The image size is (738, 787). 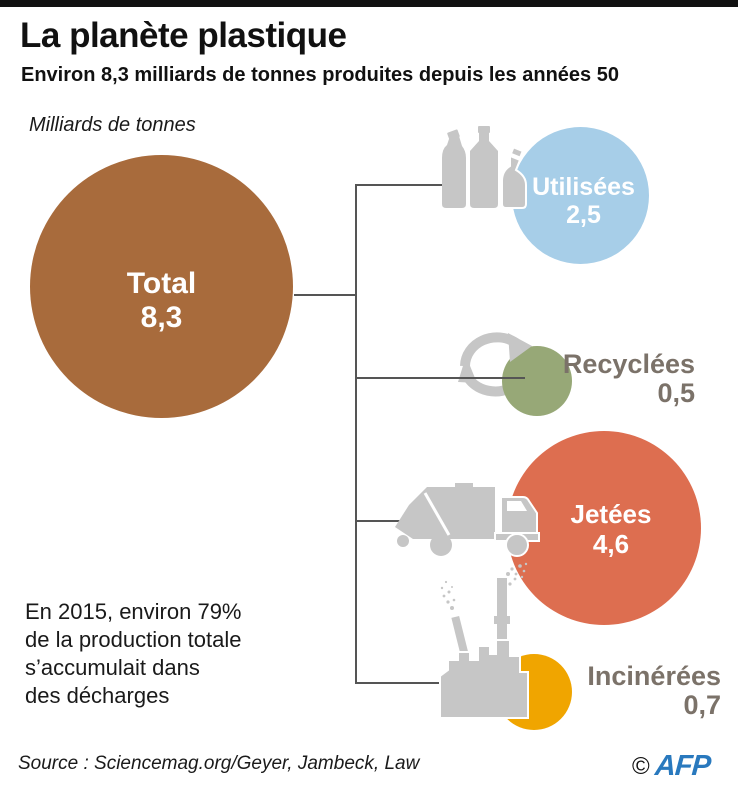 I want to click on recycle-arrowhead-icon, so click(x=520, y=347).